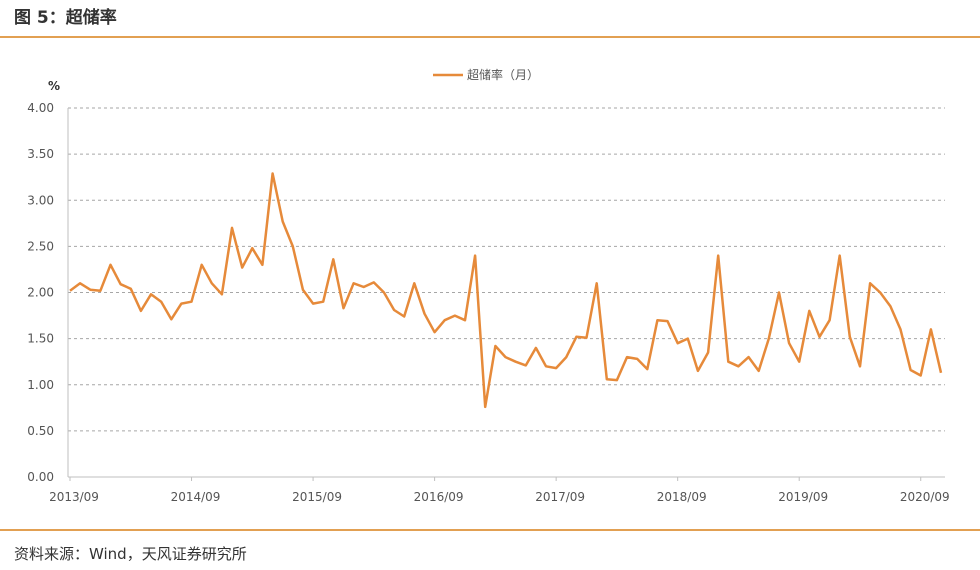 The image size is (980, 570). I want to click on y-tick-label: 1.00, so click(40, 385).